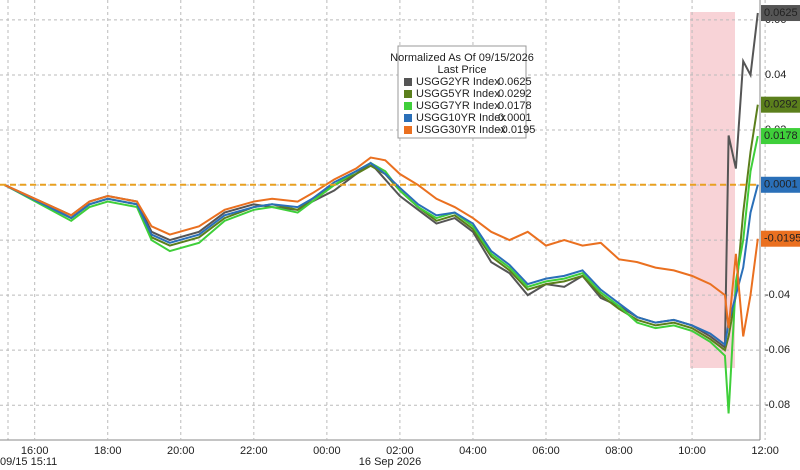  I want to click on x-tick-label: 04:00, so click(473, 451).